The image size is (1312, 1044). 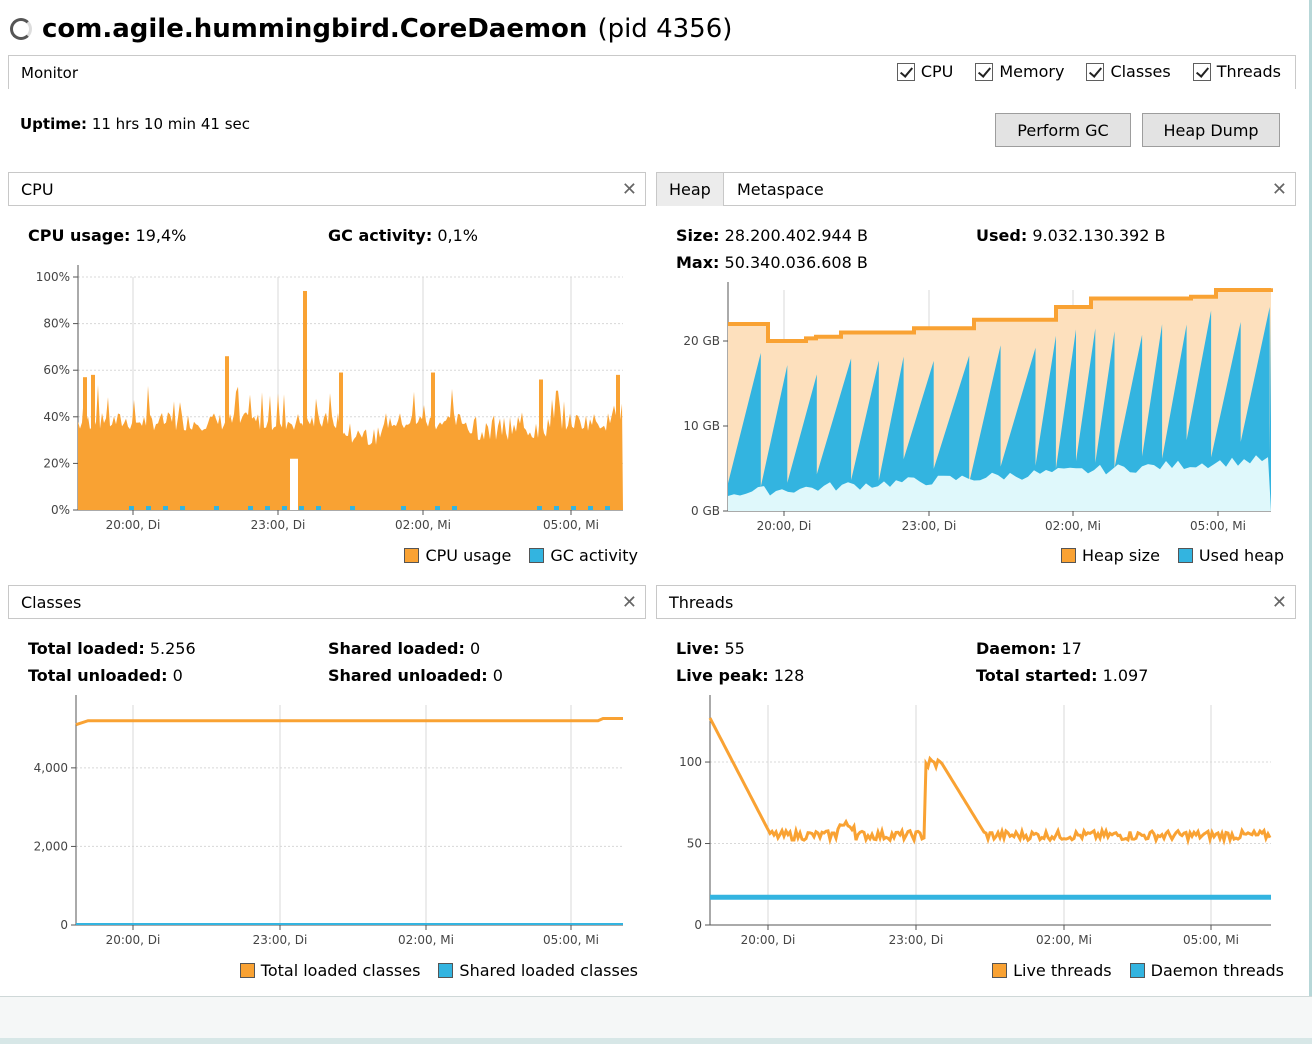 What do you see at coordinates (1019, 71) in the screenshot?
I see `memory-checkbox: Memory` at bounding box center [1019, 71].